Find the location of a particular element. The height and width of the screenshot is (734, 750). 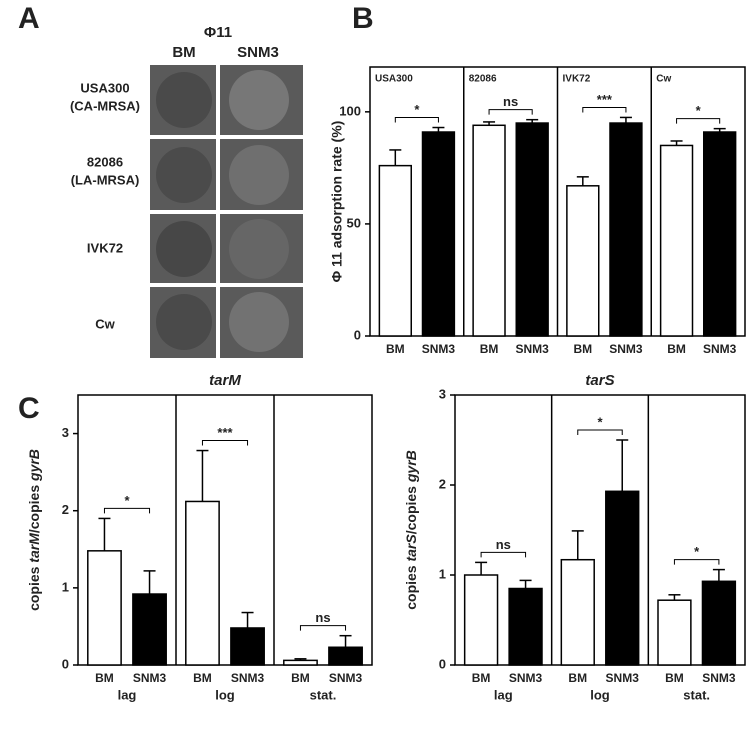

y-tick-label: 50 is located at coordinates (354, 222).